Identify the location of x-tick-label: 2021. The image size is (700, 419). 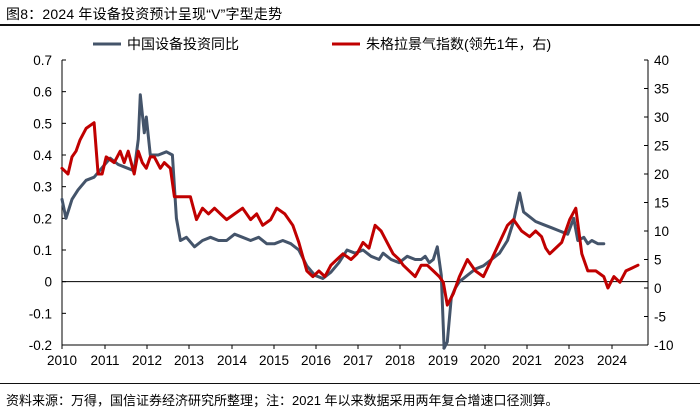
(527, 360).